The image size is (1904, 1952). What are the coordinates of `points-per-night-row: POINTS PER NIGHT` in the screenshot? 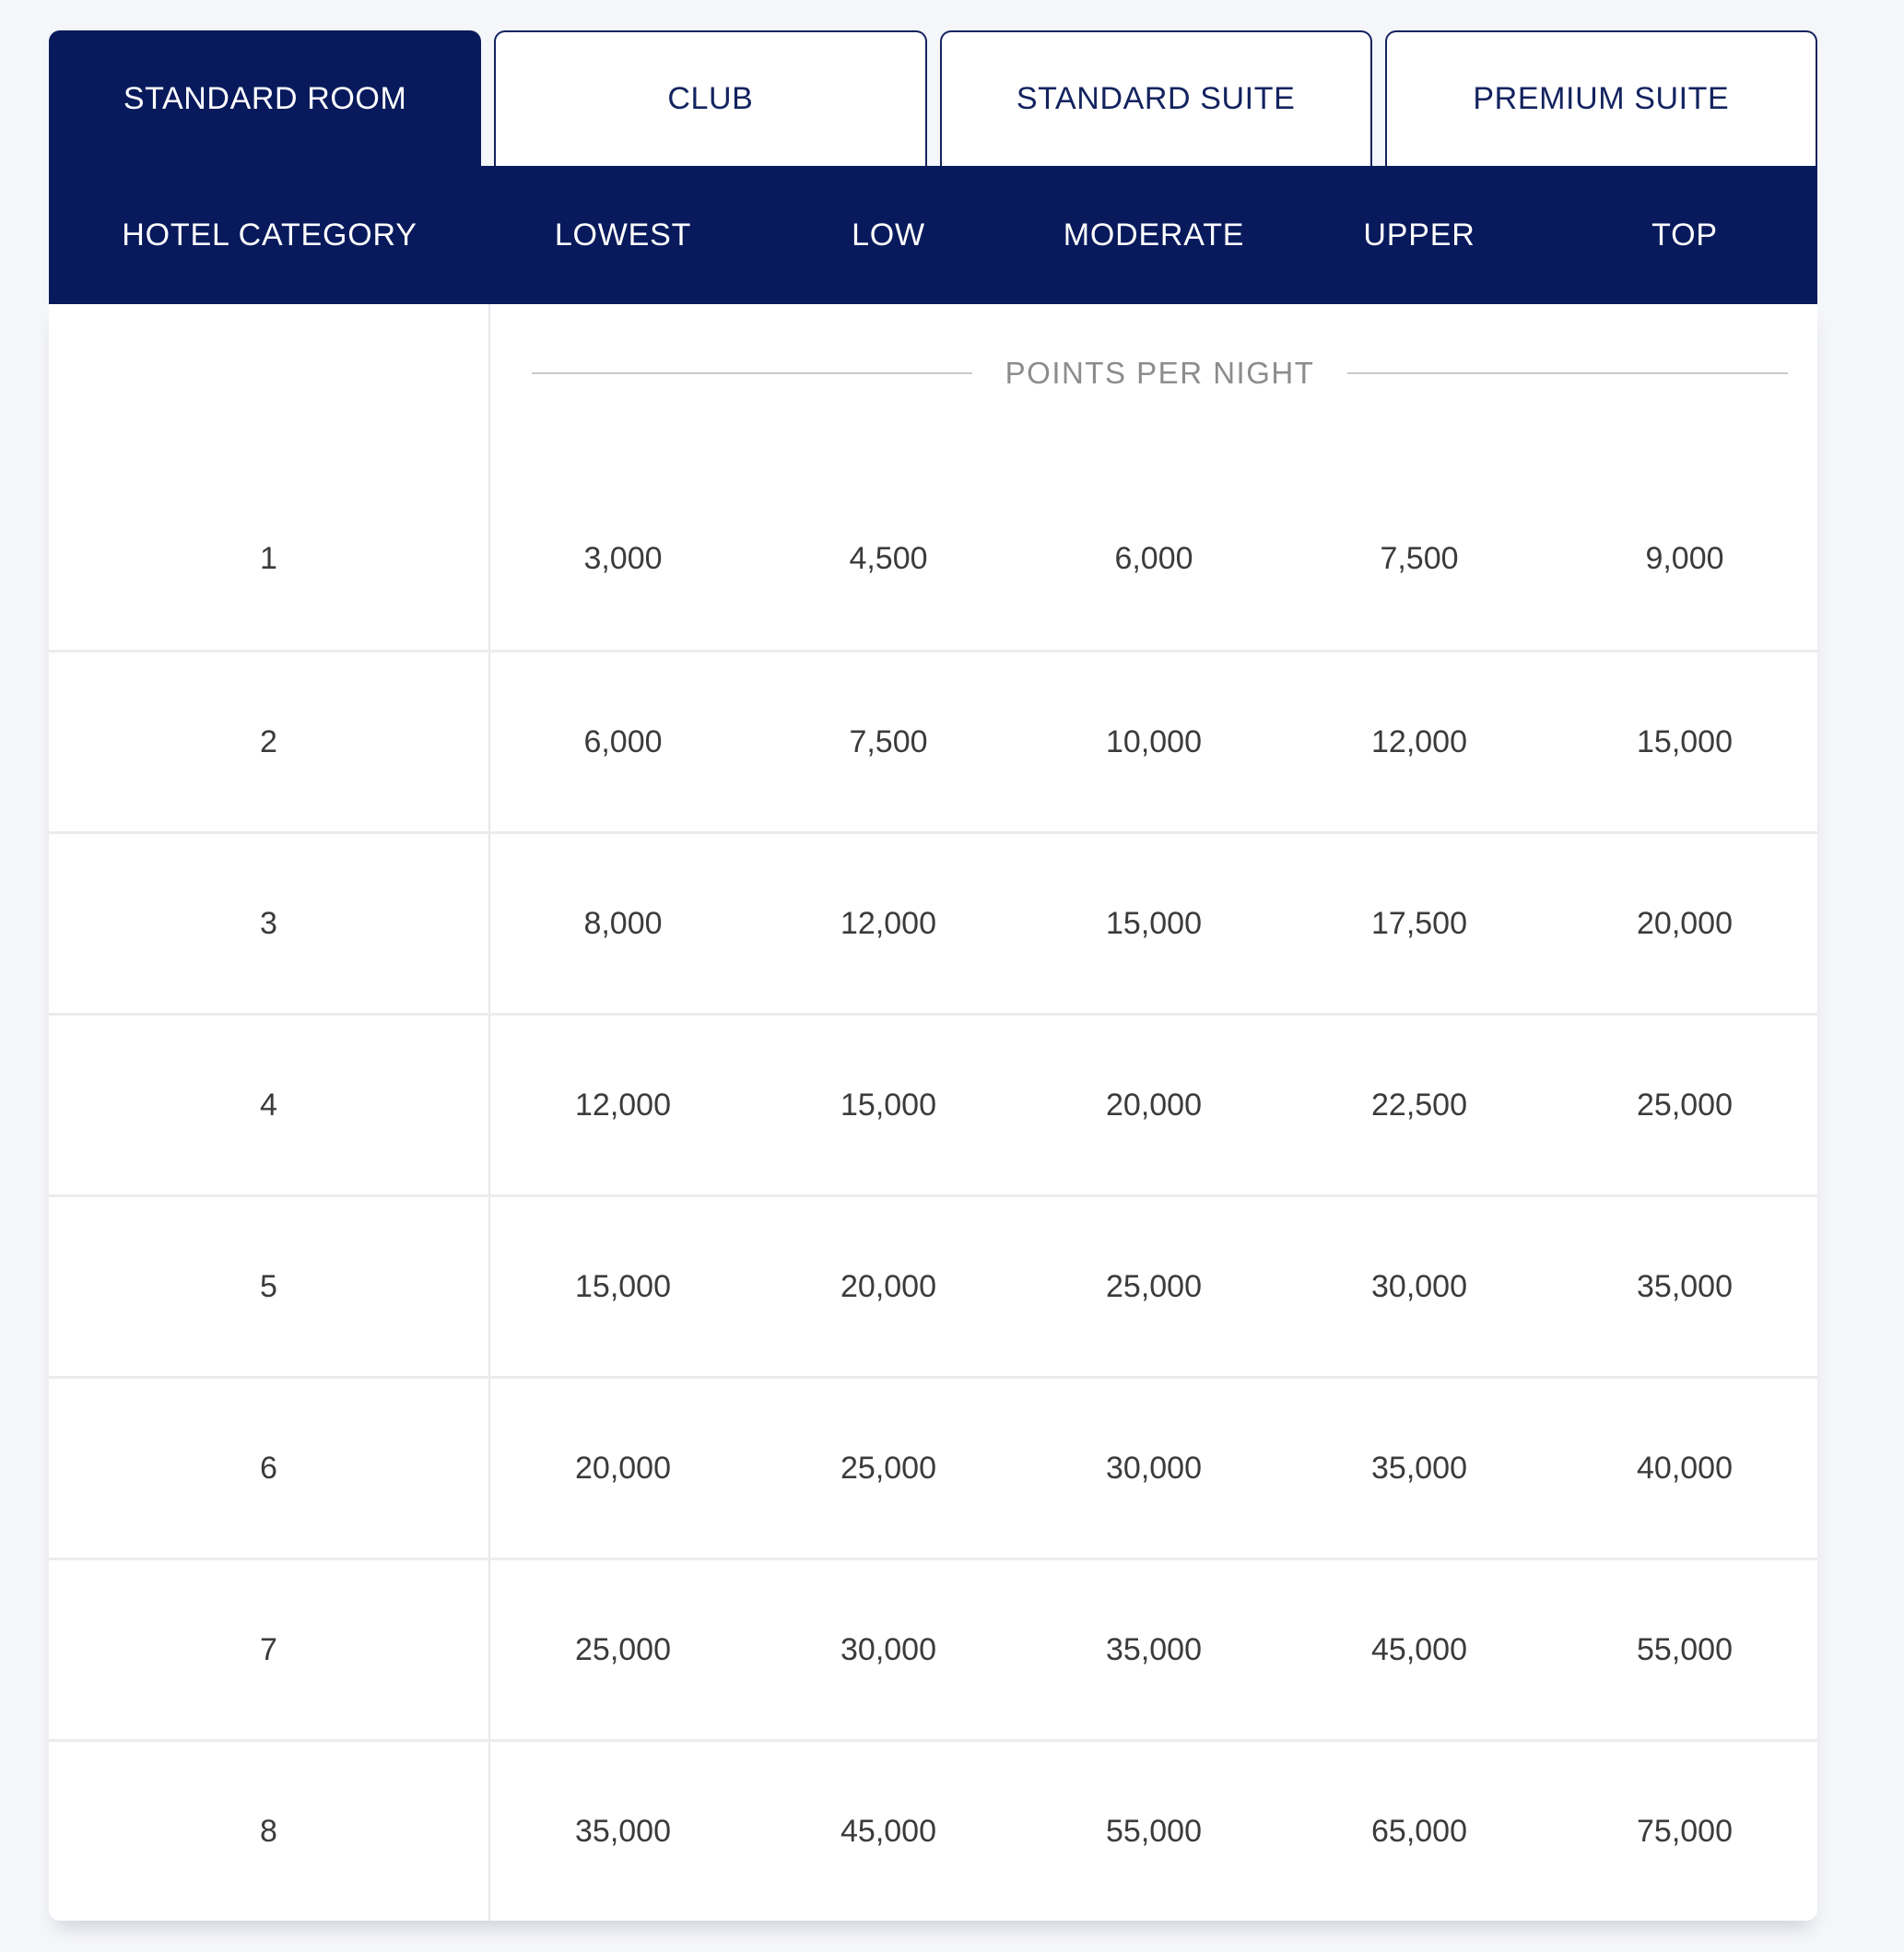 It's located at (933, 386).